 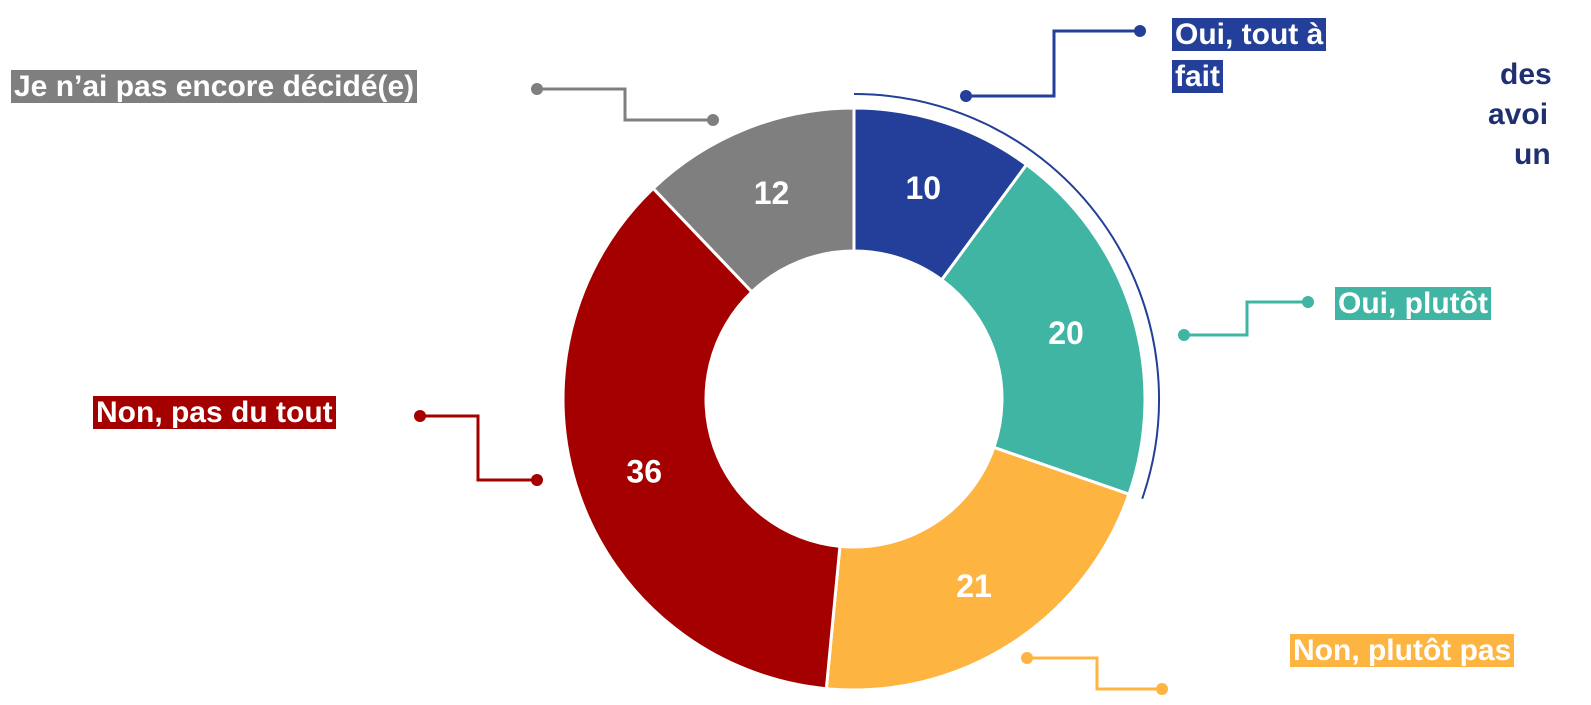 I want to click on category-label: Oui, plutôt, so click(x=1413, y=304).